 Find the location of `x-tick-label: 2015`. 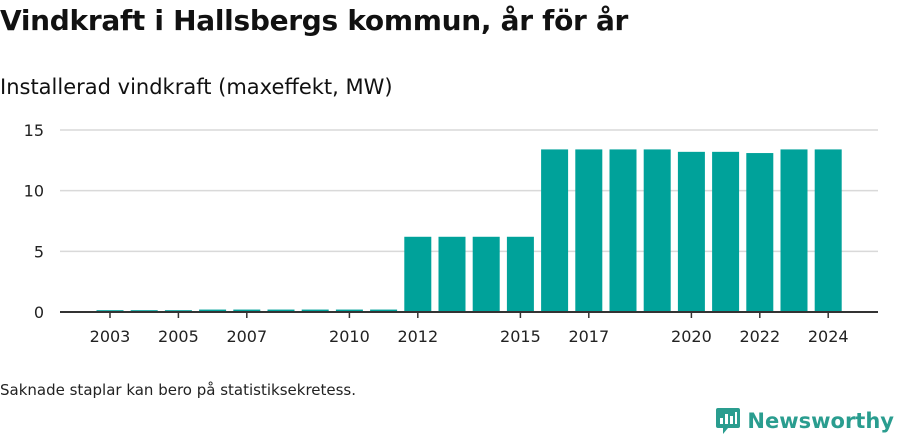

x-tick-label: 2015 is located at coordinates (520, 336).